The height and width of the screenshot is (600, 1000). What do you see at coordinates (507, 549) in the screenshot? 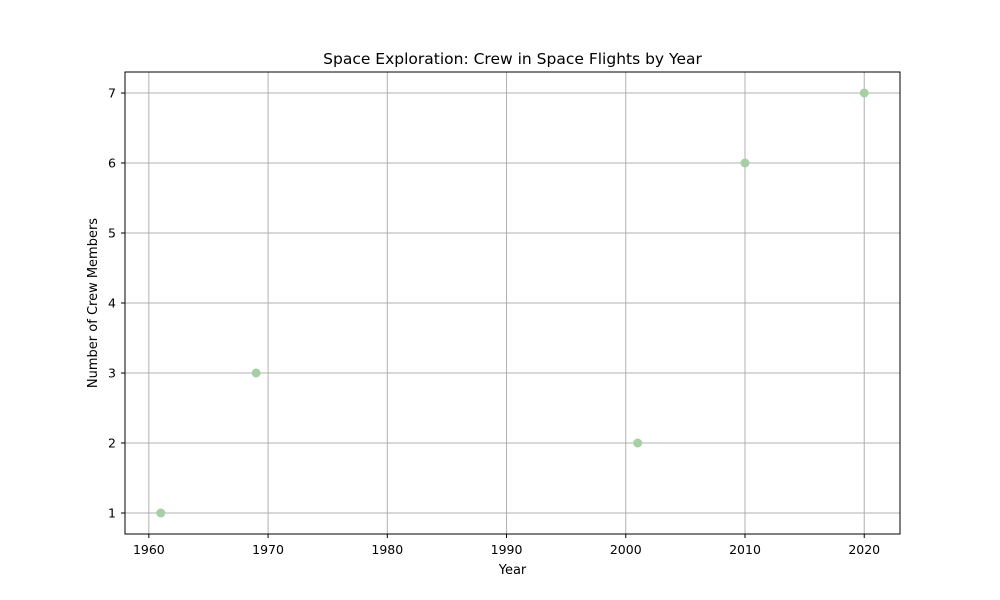
I see `x-tick-label: 1990` at bounding box center [507, 549].